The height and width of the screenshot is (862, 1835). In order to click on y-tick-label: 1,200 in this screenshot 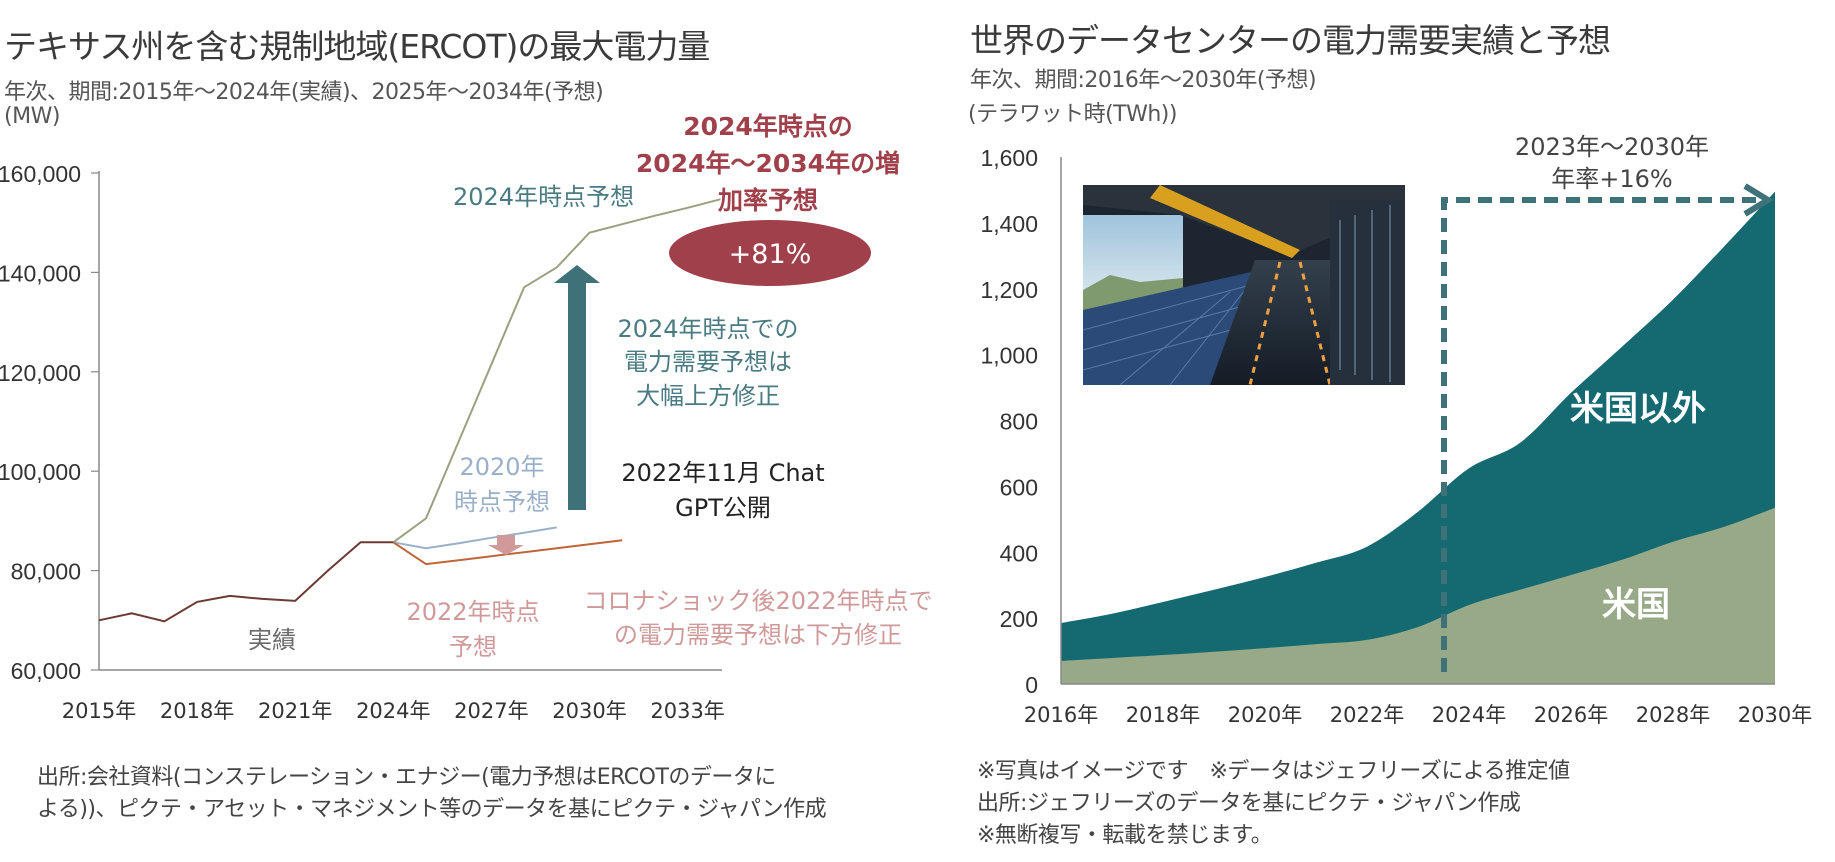, I will do `click(1009, 290)`.